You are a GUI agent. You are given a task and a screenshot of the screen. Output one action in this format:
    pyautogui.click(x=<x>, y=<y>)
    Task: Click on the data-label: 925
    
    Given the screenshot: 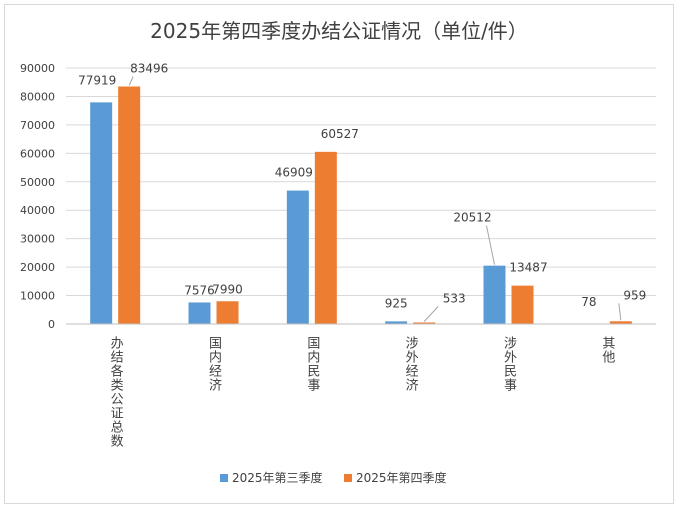 What is the action you would take?
    pyautogui.click(x=396, y=303)
    